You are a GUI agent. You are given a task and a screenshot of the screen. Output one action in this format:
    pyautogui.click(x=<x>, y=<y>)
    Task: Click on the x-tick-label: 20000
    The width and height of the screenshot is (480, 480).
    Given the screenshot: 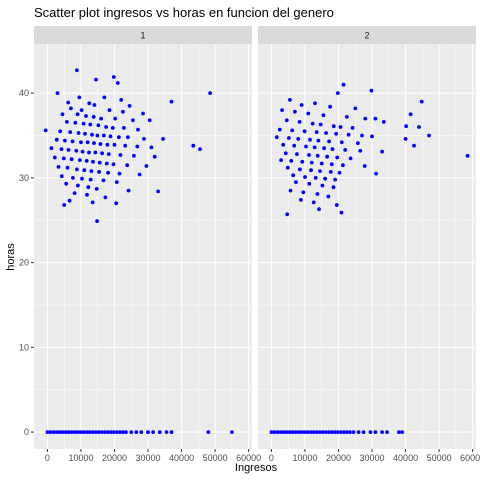 What is the action you would take?
    pyautogui.click(x=114, y=458)
    